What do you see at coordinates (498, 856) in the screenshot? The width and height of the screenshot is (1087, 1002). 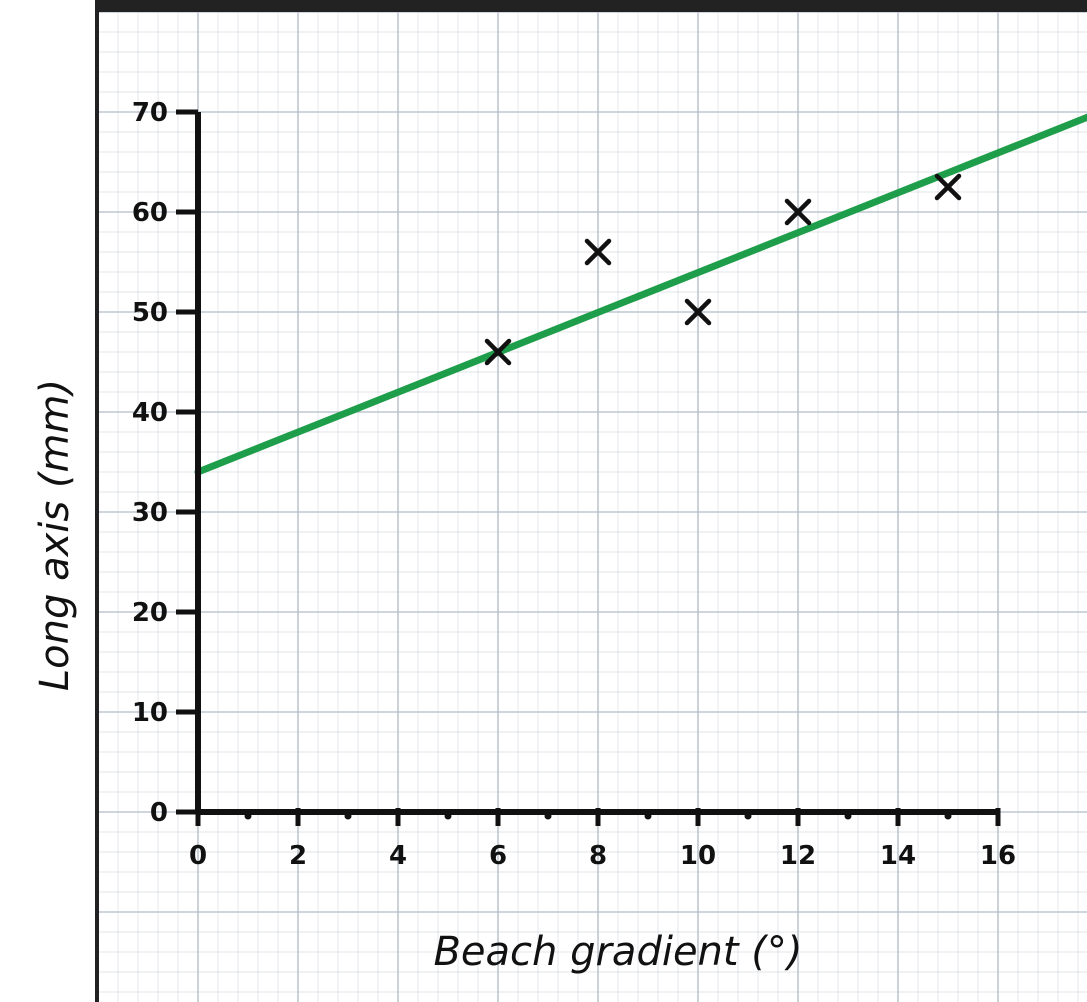 I see `x-tick-label: 6` at bounding box center [498, 856].